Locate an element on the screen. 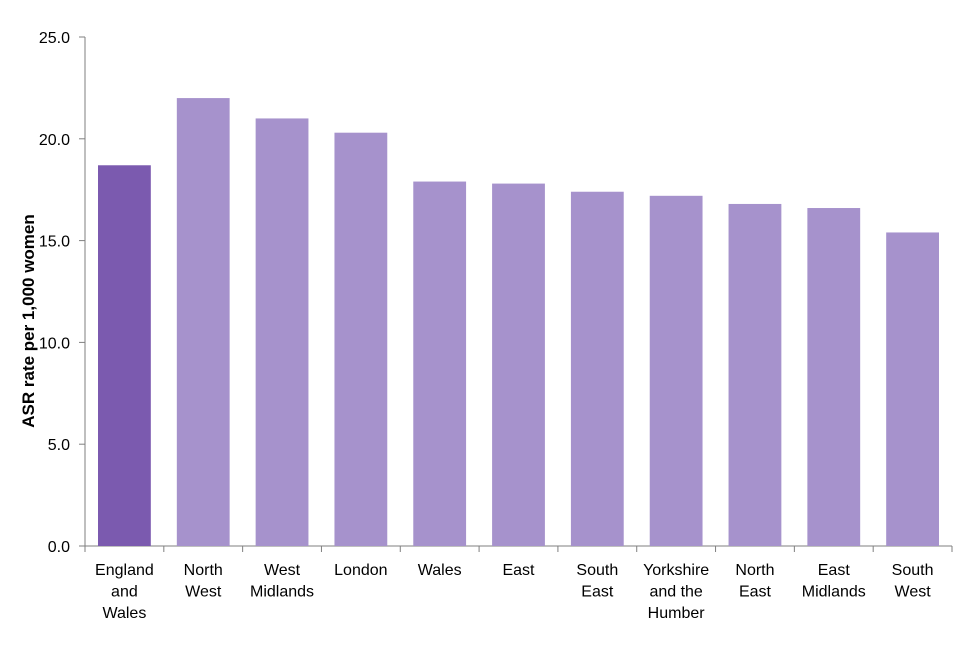 The image size is (960, 645). x-tick-label: North West is located at coordinates (203, 581).